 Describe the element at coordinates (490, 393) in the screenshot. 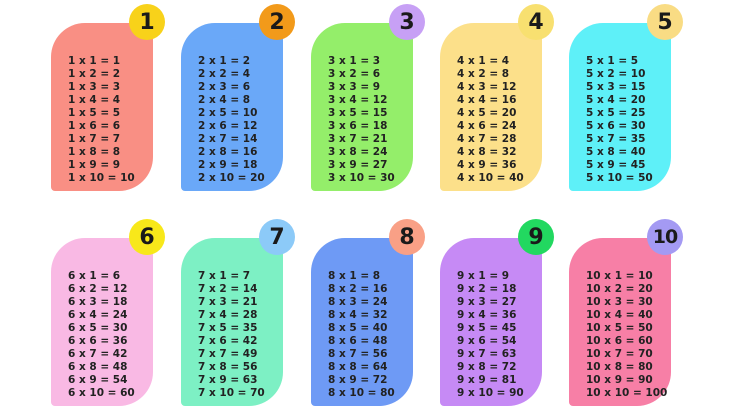

I see `table-line: 9 x 10 = 90` at that location.